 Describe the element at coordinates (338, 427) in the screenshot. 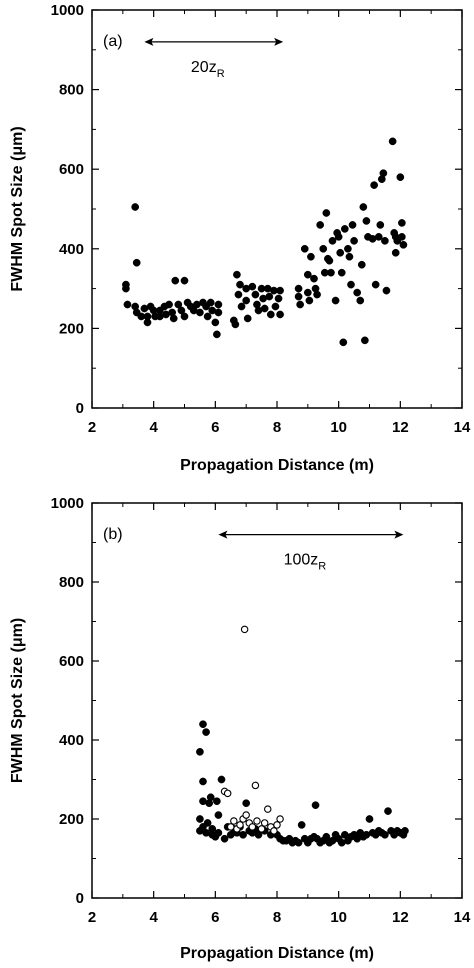

I see `x-tick-label: 10` at that location.